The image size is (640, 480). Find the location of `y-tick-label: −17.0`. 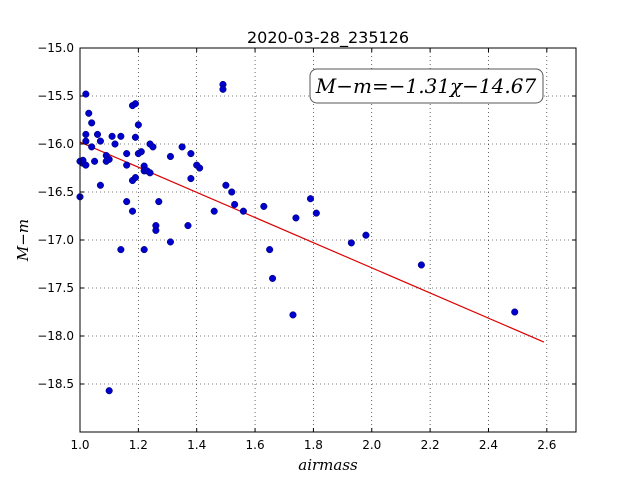

y-tick-label: −17.0 is located at coordinates (55, 240).